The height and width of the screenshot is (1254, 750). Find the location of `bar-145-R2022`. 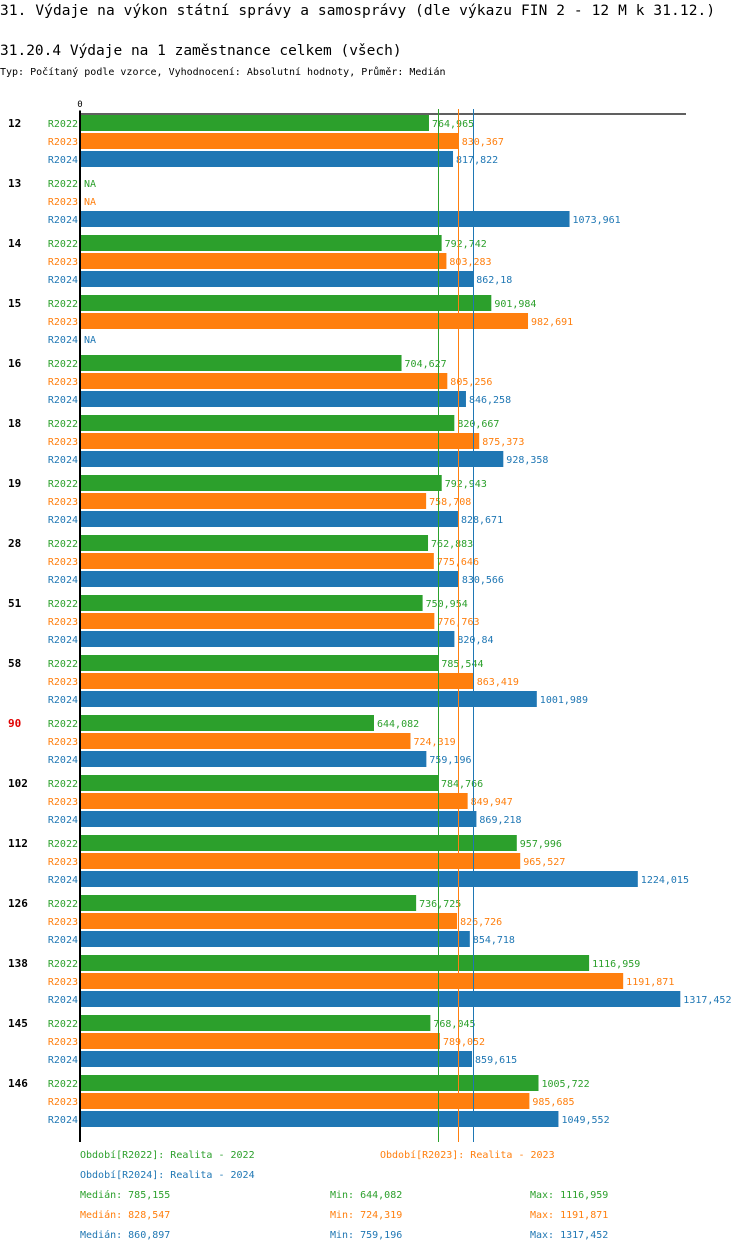

bar-145-R2022 is located at coordinates (256, 1023).